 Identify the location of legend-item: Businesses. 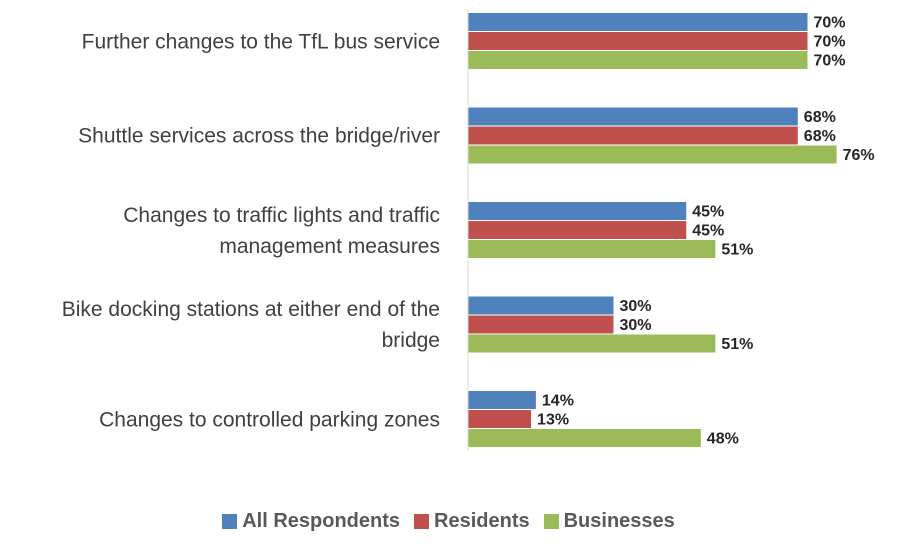
(609, 521).